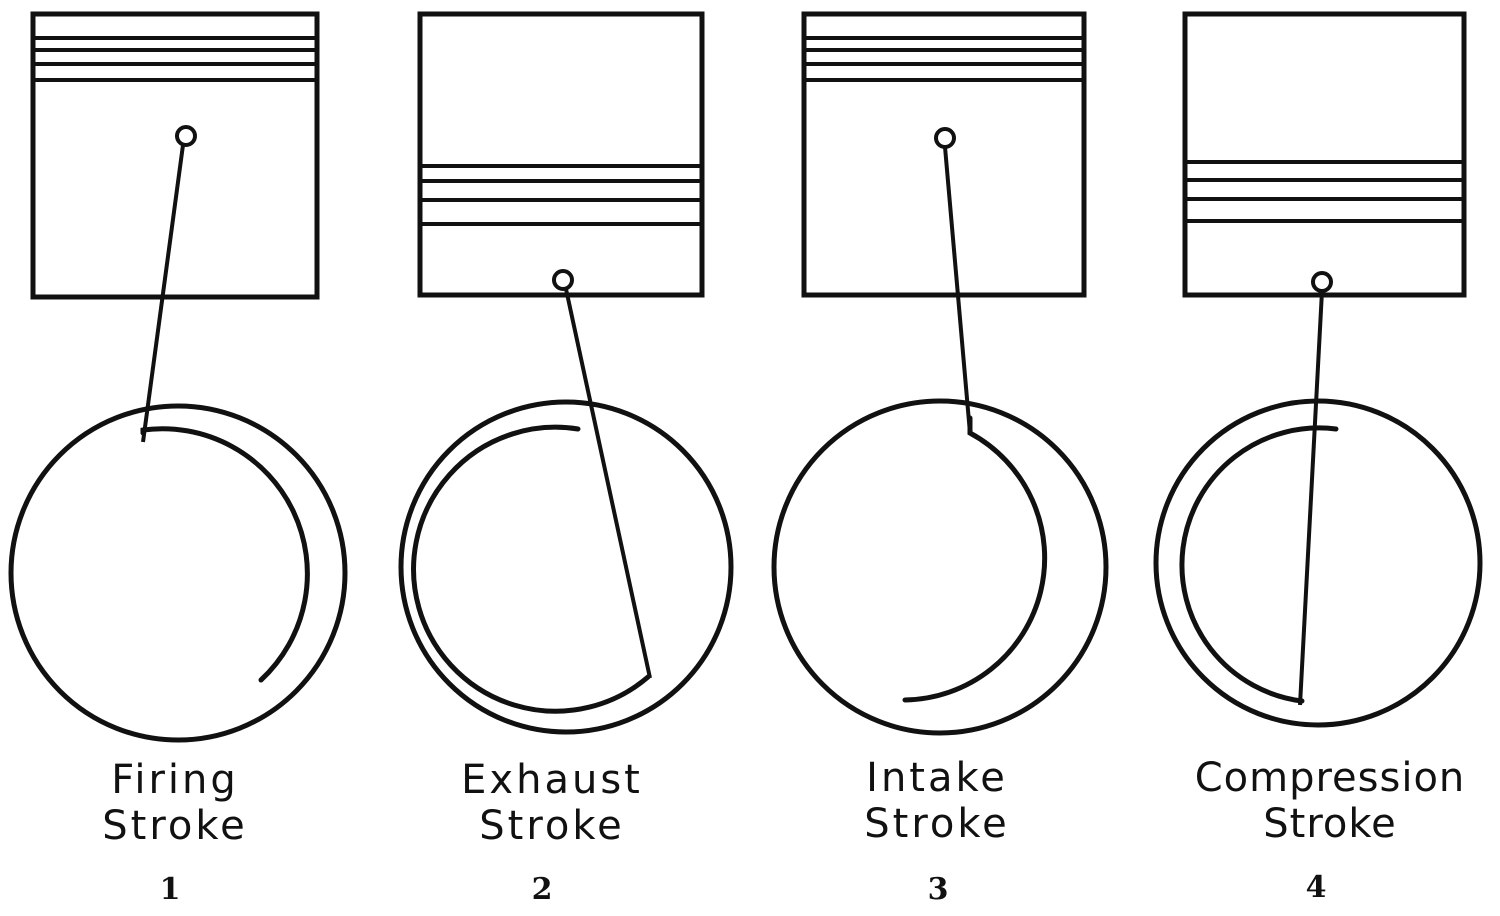 The image size is (1500, 916). What do you see at coordinates (1330, 824) in the screenshot?
I see `caption-4-line2: Stroke` at bounding box center [1330, 824].